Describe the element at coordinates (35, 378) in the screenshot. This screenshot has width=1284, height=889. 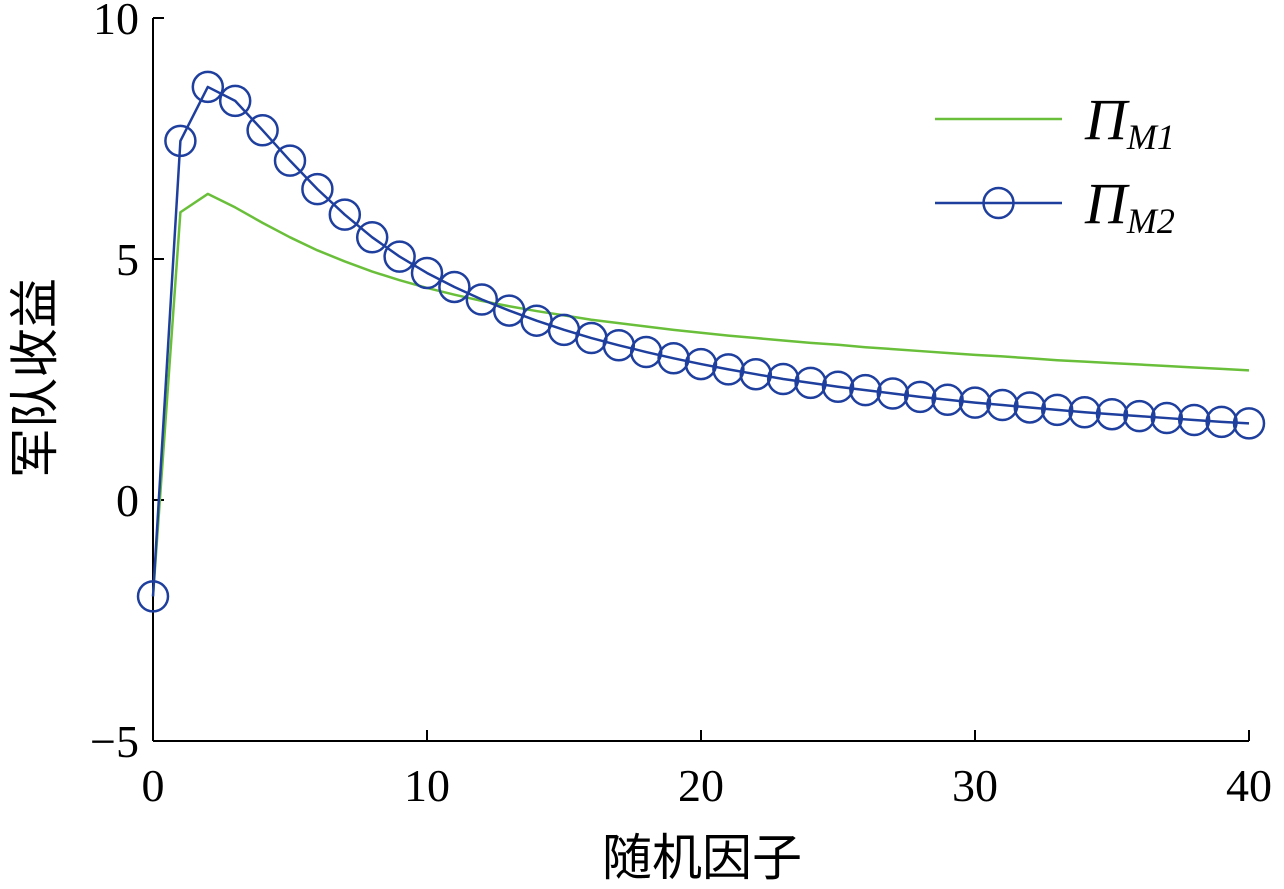
I see `y-axis-title: 军队收益` at that location.